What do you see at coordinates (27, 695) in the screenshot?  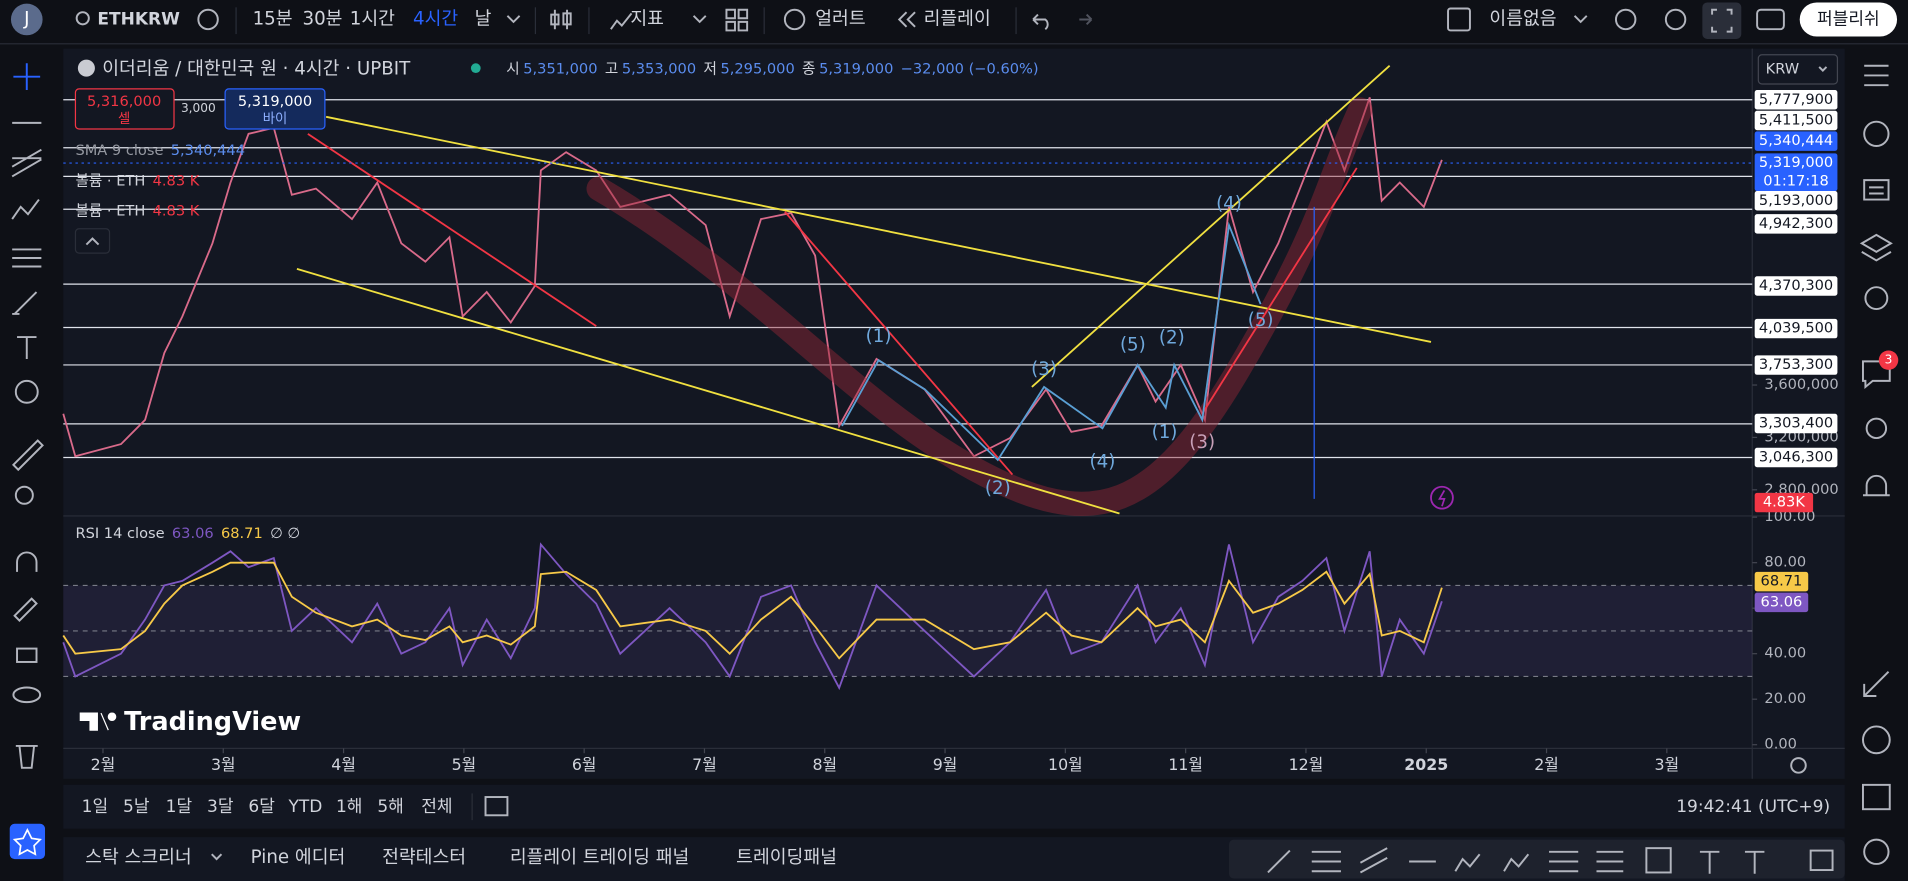 I see `hide-tool` at bounding box center [27, 695].